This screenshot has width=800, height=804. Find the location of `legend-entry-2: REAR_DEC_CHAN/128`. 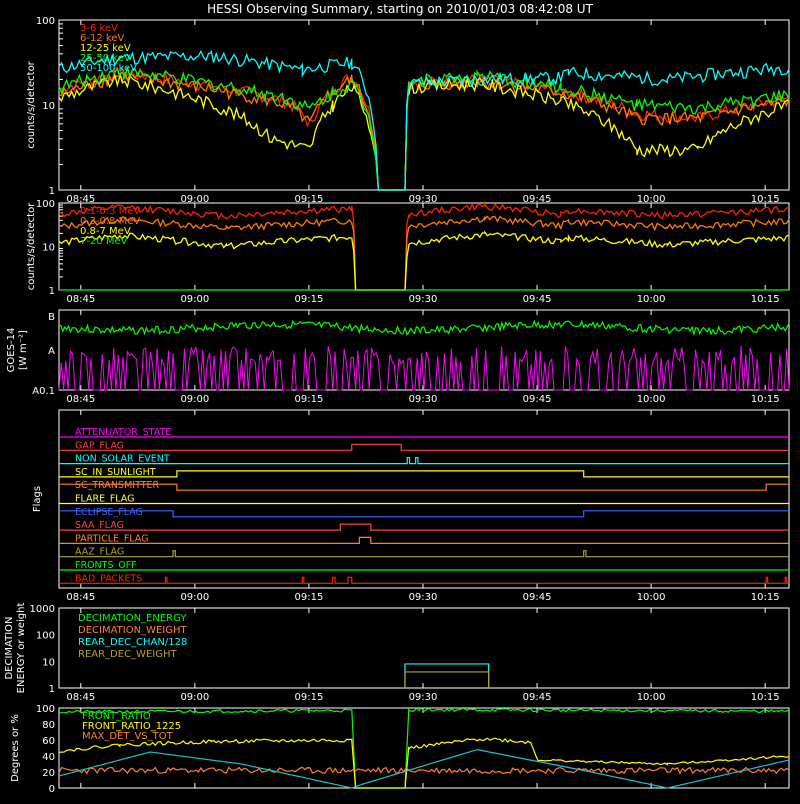

legend-entry-2: REAR_DEC_CHAN/128 is located at coordinates (132, 642).